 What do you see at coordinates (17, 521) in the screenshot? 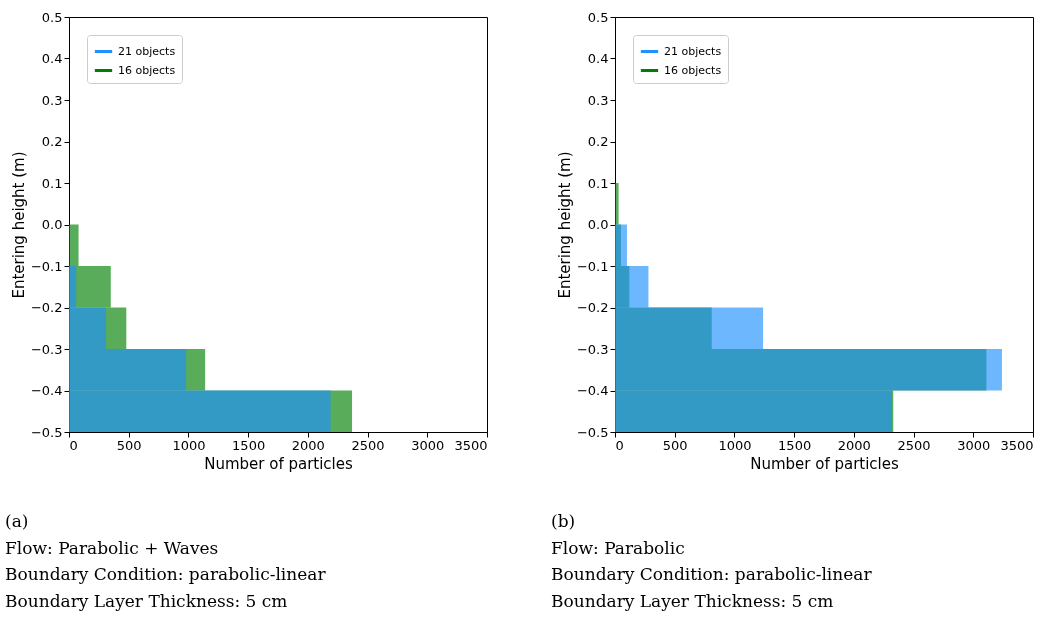
I see `text: (a)` at bounding box center [17, 521].